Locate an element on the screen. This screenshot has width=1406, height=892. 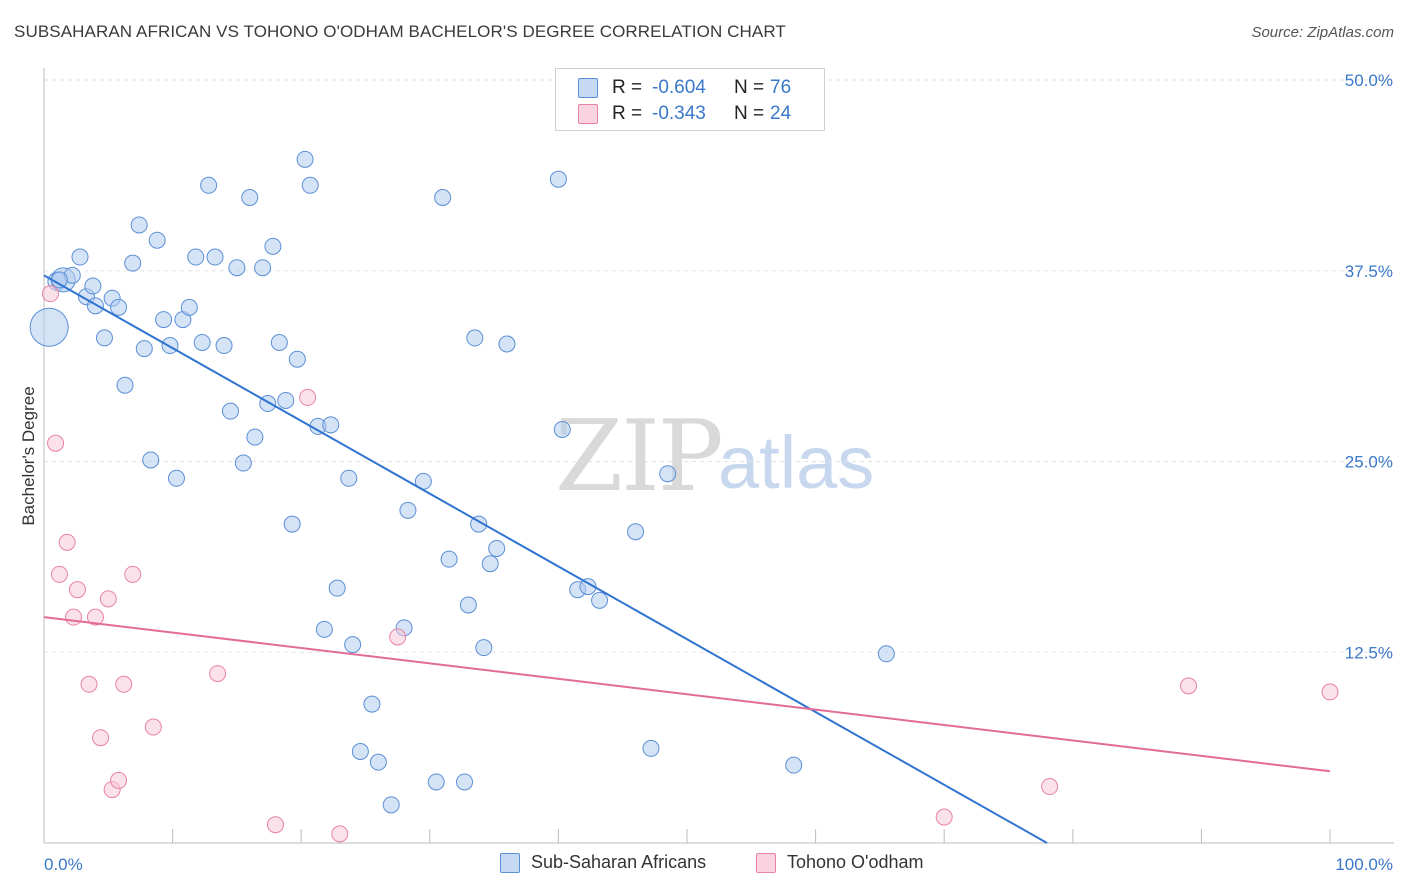
y-tick-label: 50.0% is located at coordinates (1369, 80).